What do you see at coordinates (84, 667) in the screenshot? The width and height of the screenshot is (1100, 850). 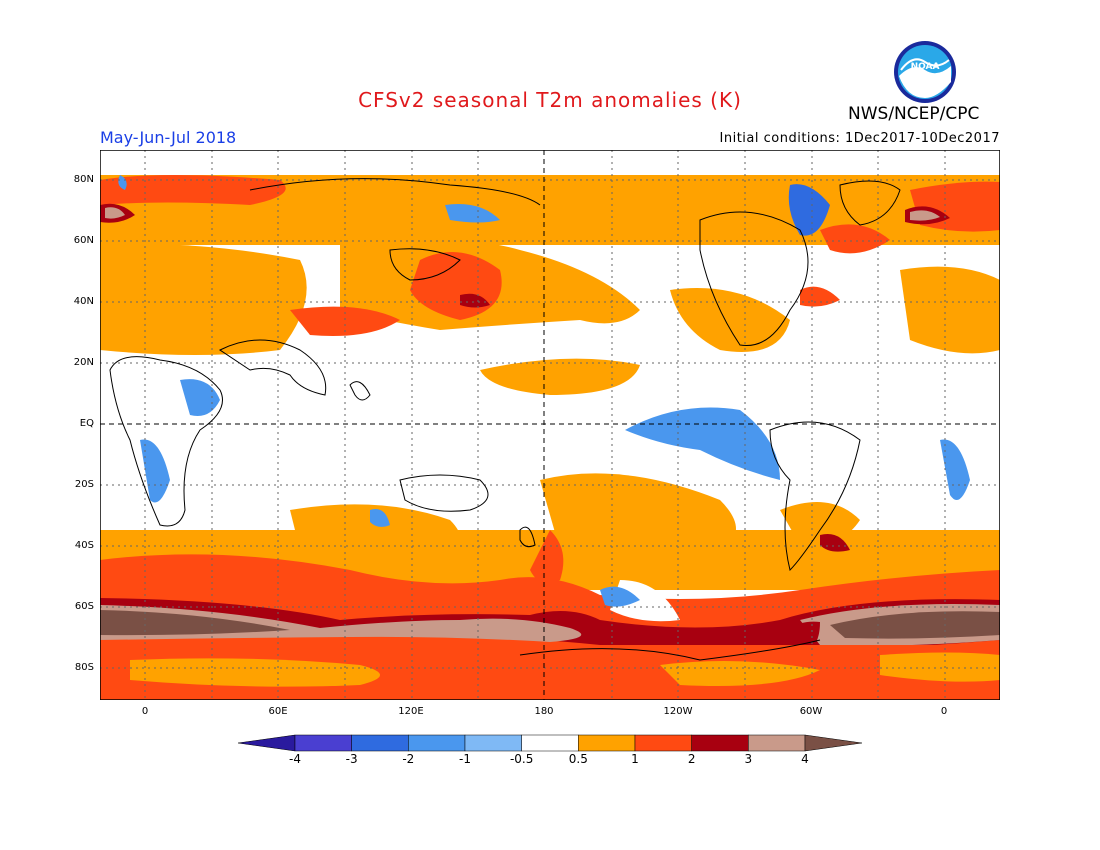 I see `lat-label: 80S` at bounding box center [84, 667].